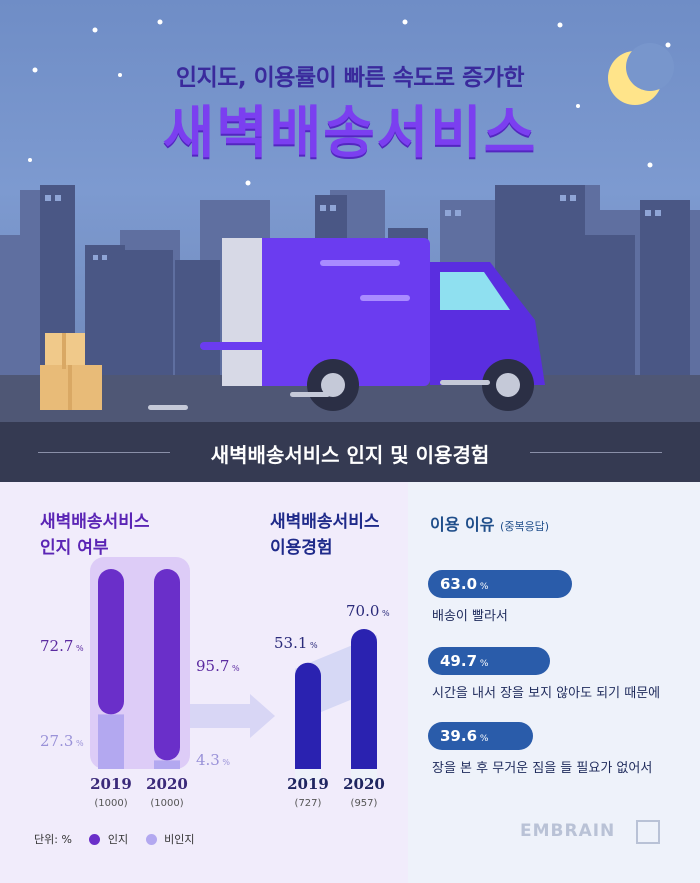  What do you see at coordinates (232, 716) in the screenshot?
I see `transition-arrow` at bounding box center [232, 716].